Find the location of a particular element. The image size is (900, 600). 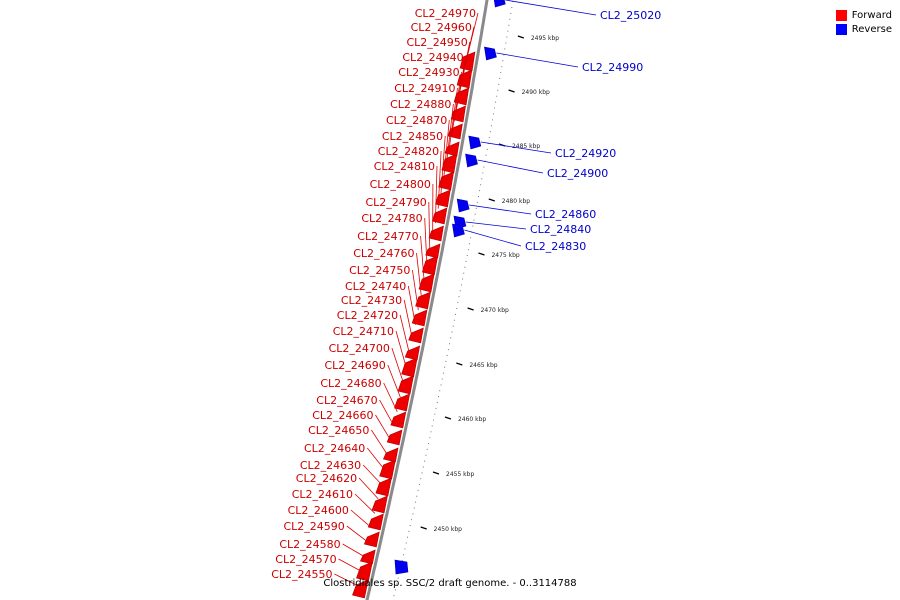

scale-tick-label: 2490 kbp is located at coordinates (536, 92).